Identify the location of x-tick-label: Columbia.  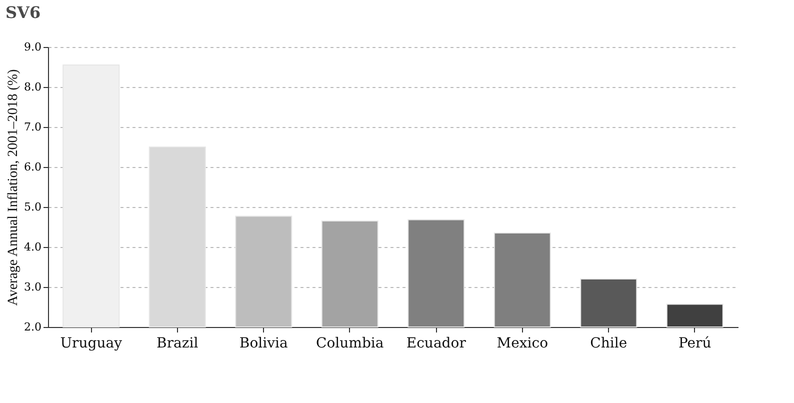
(350, 344).